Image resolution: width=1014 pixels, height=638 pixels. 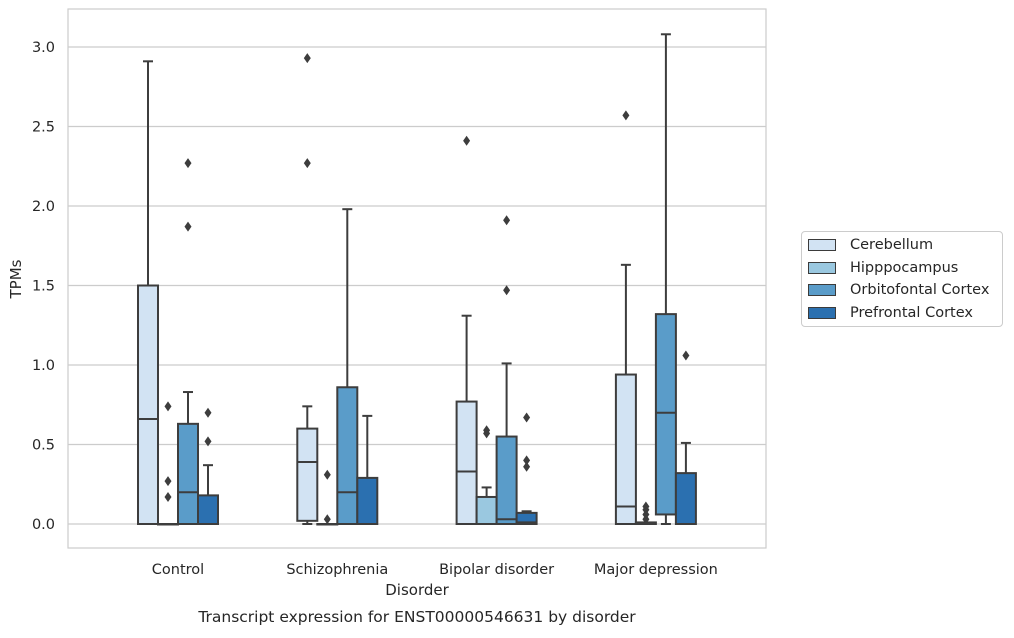 I want to click on x-tick-label-0: Control, so click(x=178, y=570).